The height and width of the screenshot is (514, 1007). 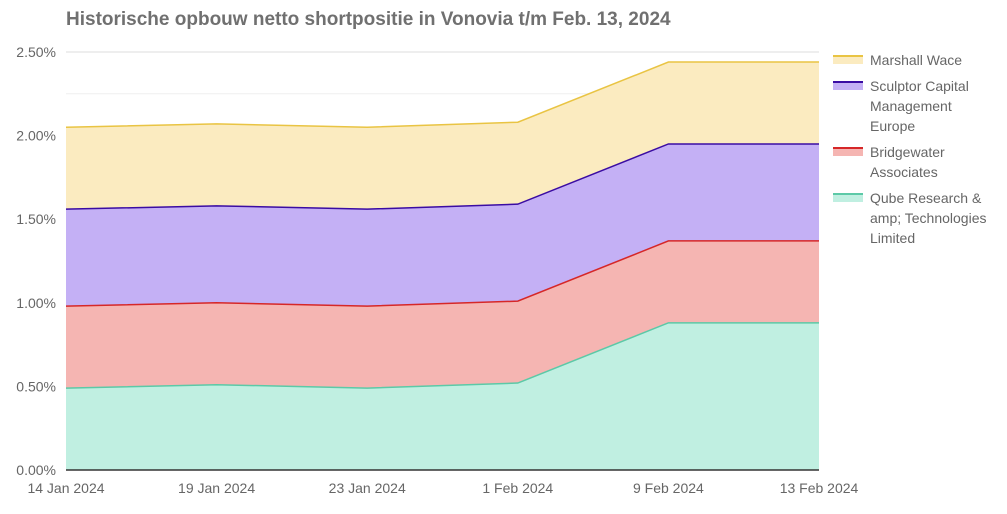 I want to click on legend-label: Marshall Wace, so click(x=916, y=60).